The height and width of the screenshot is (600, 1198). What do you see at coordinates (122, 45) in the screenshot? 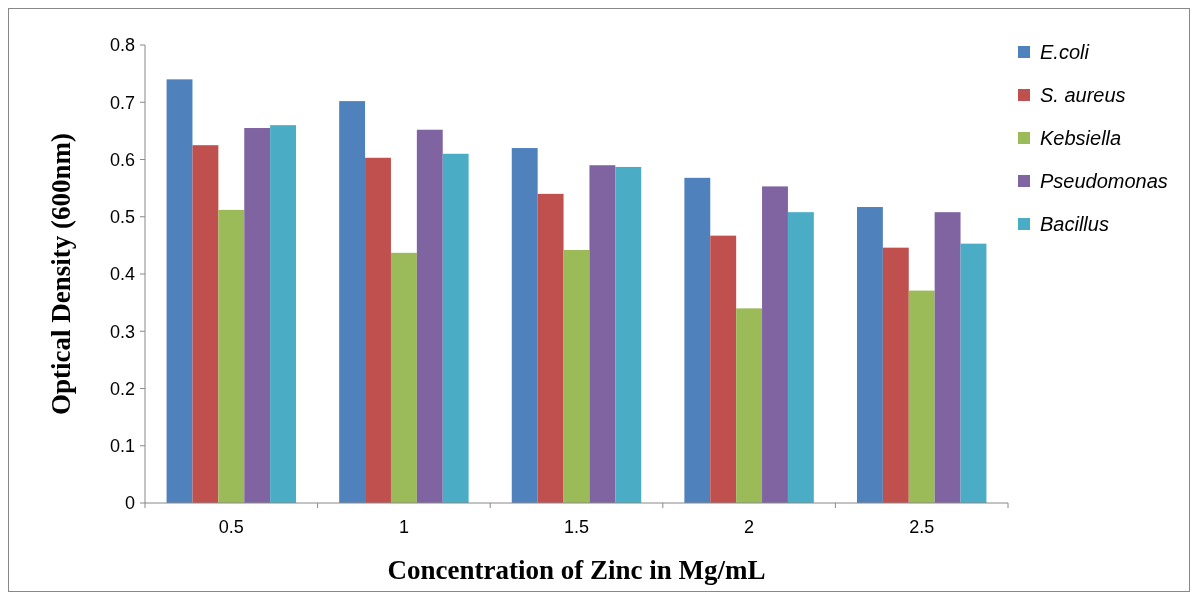
I see `y-tick-label: 0.8` at bounding box center [122, 45].